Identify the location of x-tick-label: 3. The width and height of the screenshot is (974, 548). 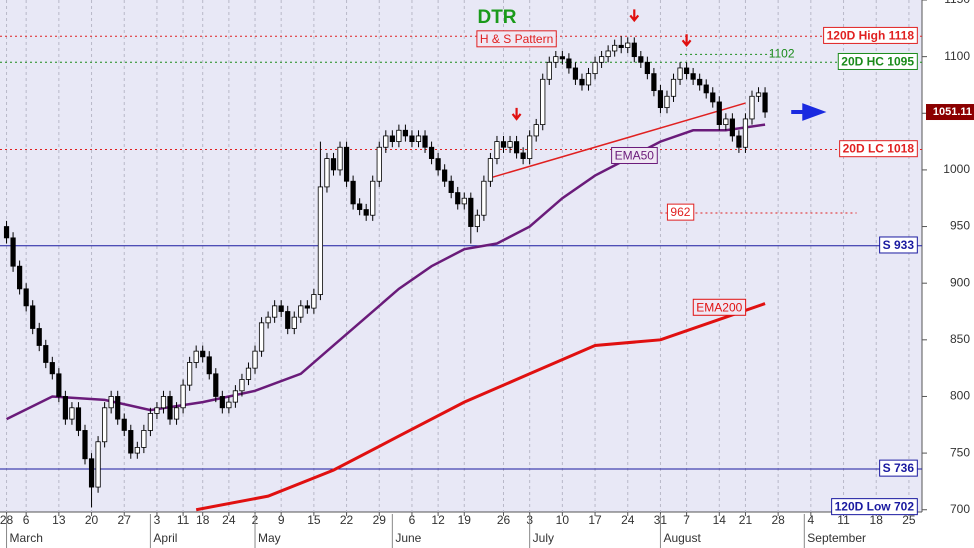
(157, 520).